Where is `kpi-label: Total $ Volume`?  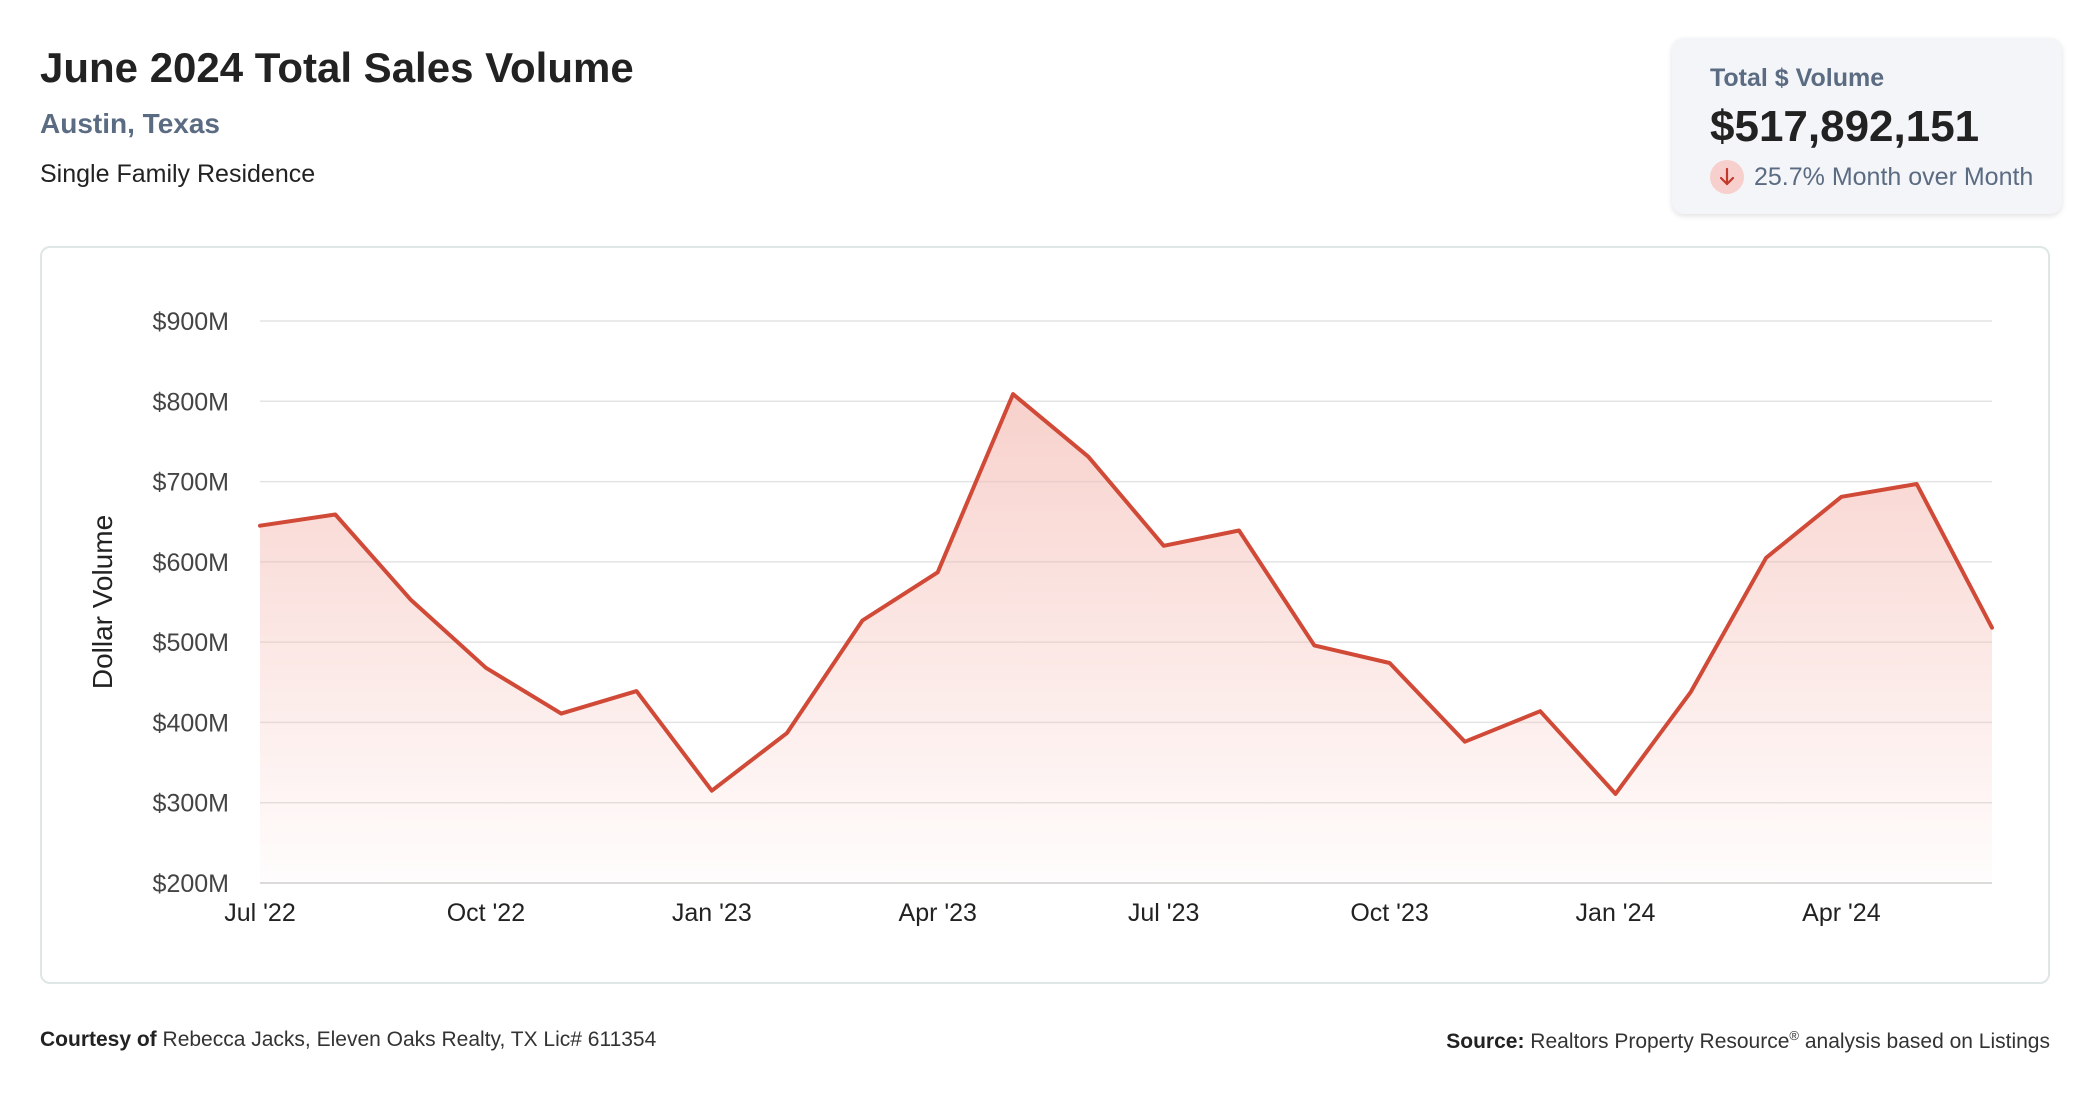
kpi-label: Total $ Volume is located at coordinates (1797, 78).